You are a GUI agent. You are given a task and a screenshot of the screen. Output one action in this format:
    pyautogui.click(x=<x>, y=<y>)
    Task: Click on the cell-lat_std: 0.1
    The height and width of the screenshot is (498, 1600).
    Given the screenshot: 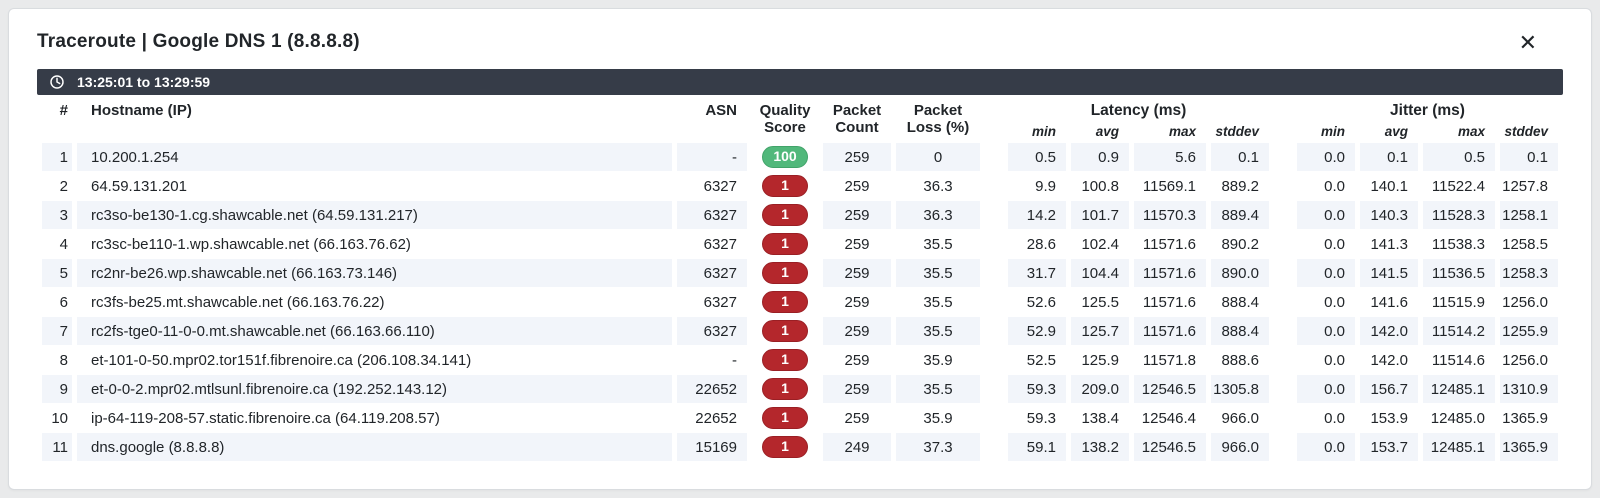 What is the action you would take?
    pyautogui.click(x=1240, y=157)
    